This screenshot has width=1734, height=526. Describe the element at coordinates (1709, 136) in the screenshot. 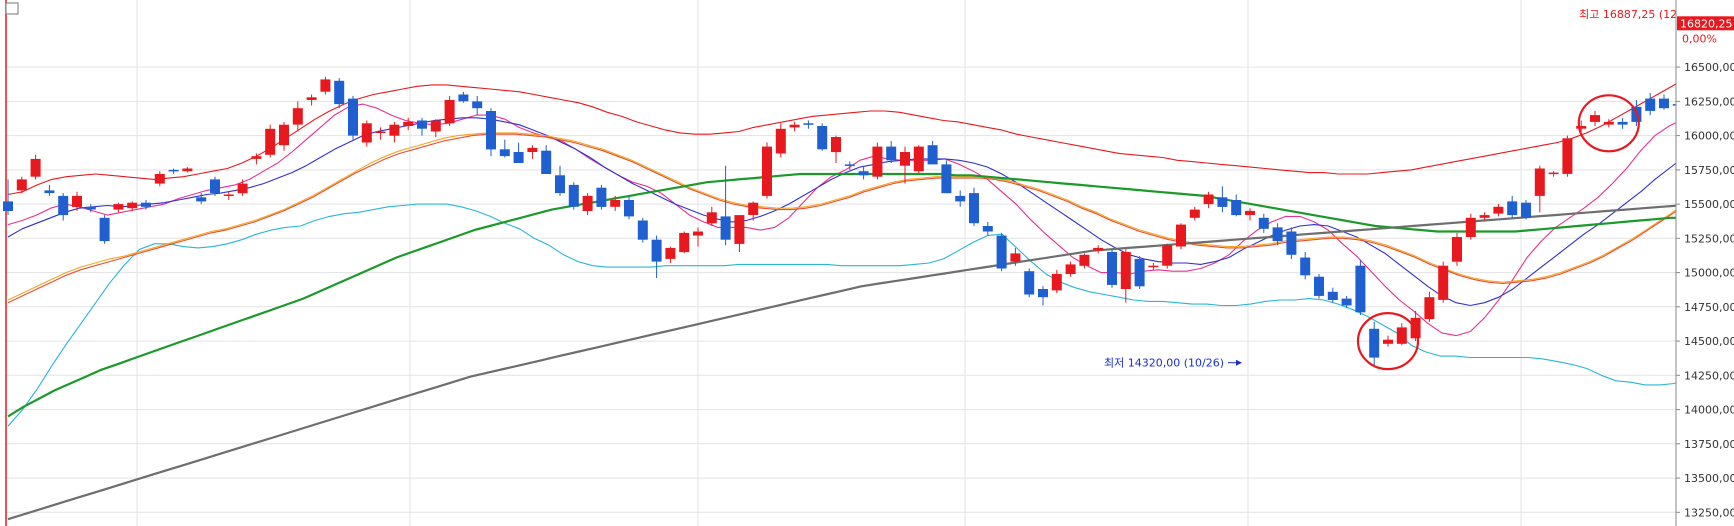

I see `y-tick-label-11: 16000,00` at that location.